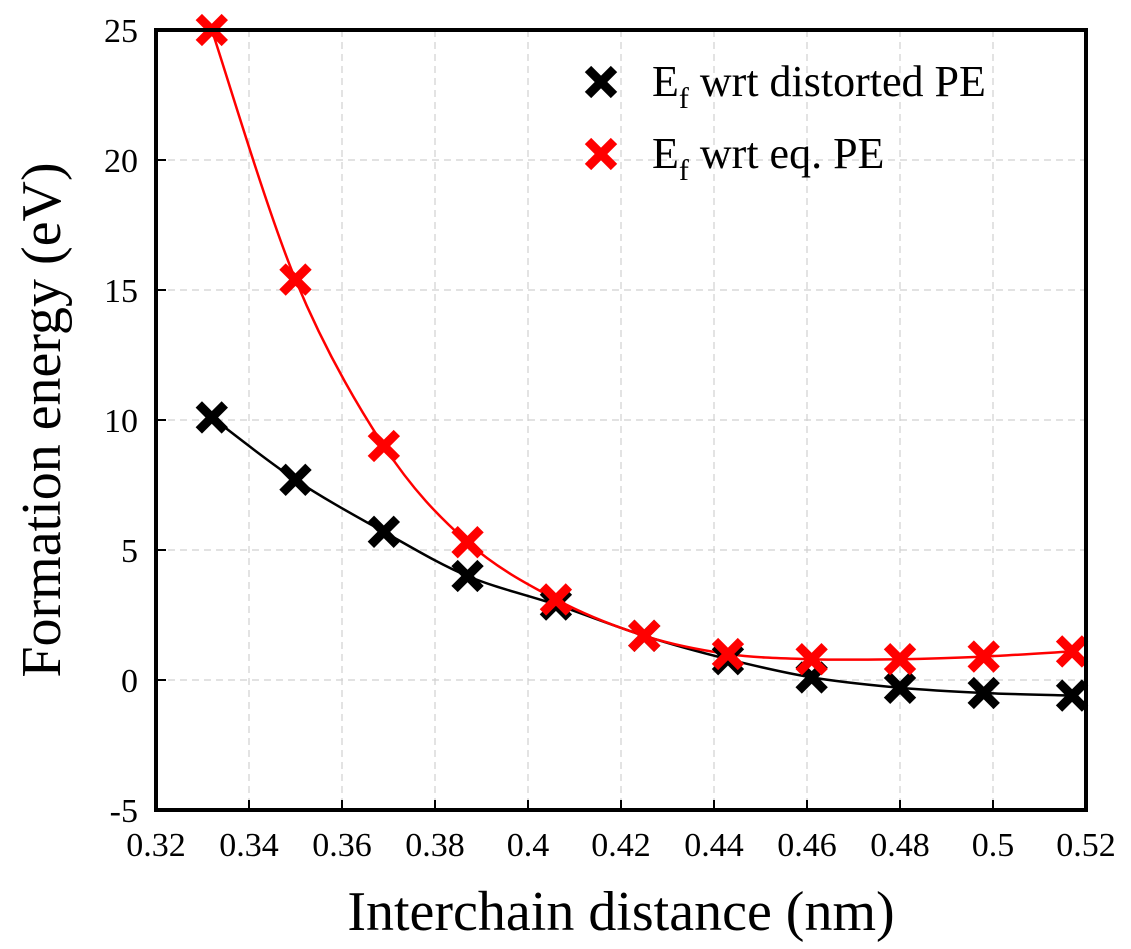 The width and height of the screenshot is (1131, 949). Describe the element at coordinates (528, 845) in the screenshot. I see `x-tick-label: 0.4` at that location.